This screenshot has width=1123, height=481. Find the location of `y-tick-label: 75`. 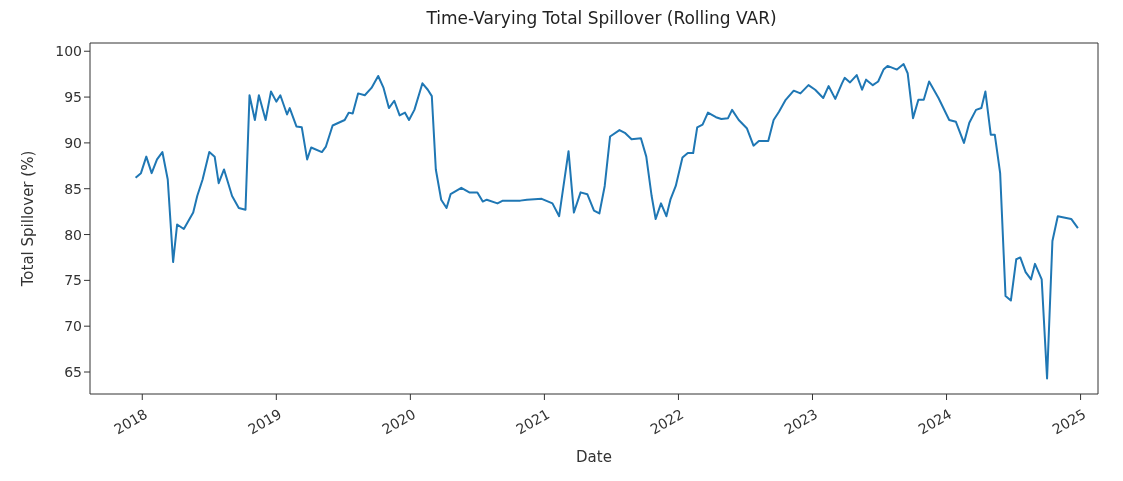

y-tick-label: 75 is located at coordinates (73, 280).